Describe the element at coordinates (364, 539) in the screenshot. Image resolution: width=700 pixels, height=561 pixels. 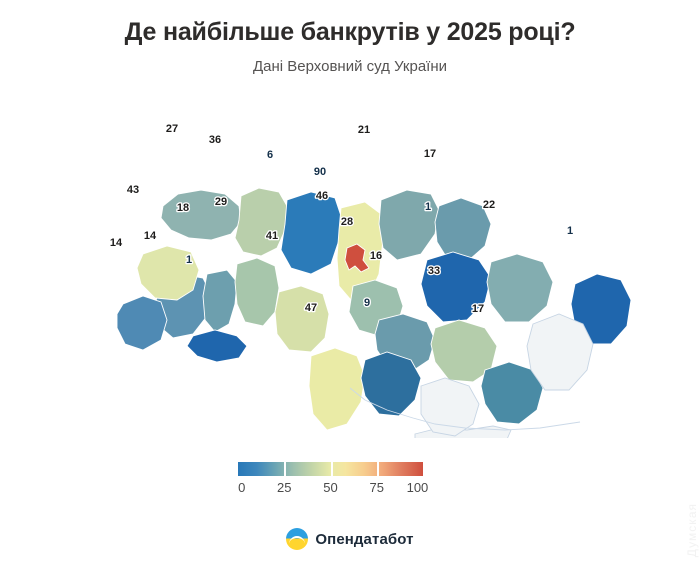
I see `brand-name: Опендатабот` at that location.